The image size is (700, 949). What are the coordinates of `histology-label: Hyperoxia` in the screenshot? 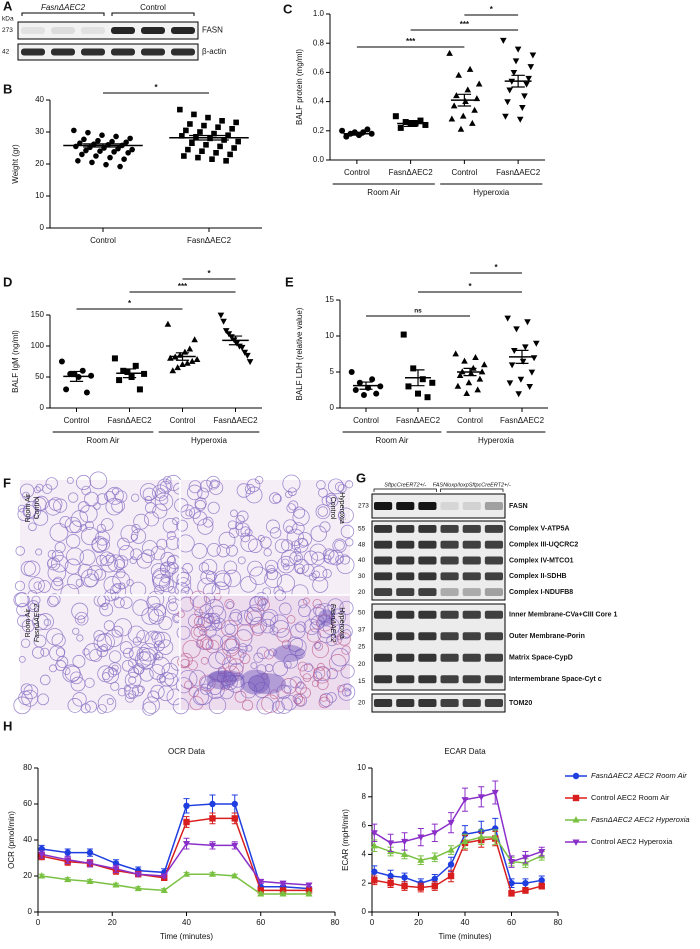 It's located at (341, 623).